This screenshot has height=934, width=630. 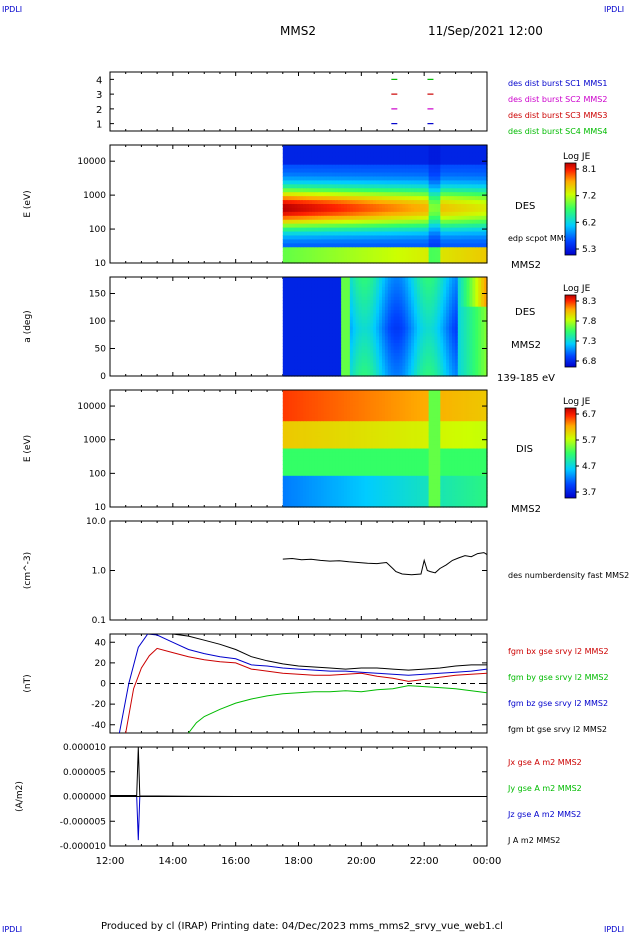 What do you see at coordinates (110, 861) in the screenshot?
I see `time-tick-label: 12:00` at bounding box center [110, 861].